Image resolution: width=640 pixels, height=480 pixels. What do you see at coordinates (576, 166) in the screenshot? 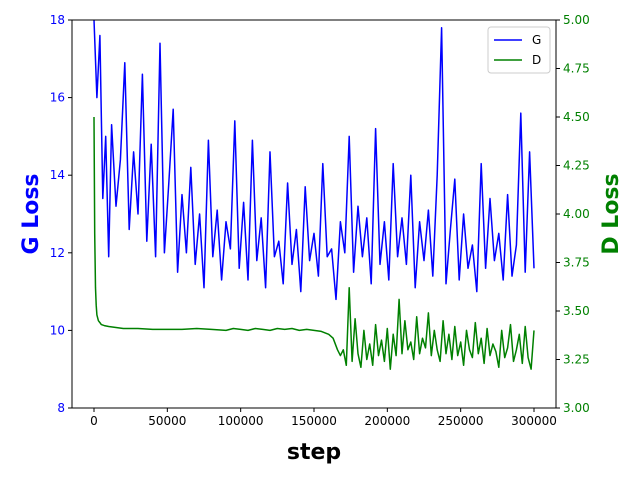
I see `right-y-tick-label: 4.25` at bounding box center [576, 166].